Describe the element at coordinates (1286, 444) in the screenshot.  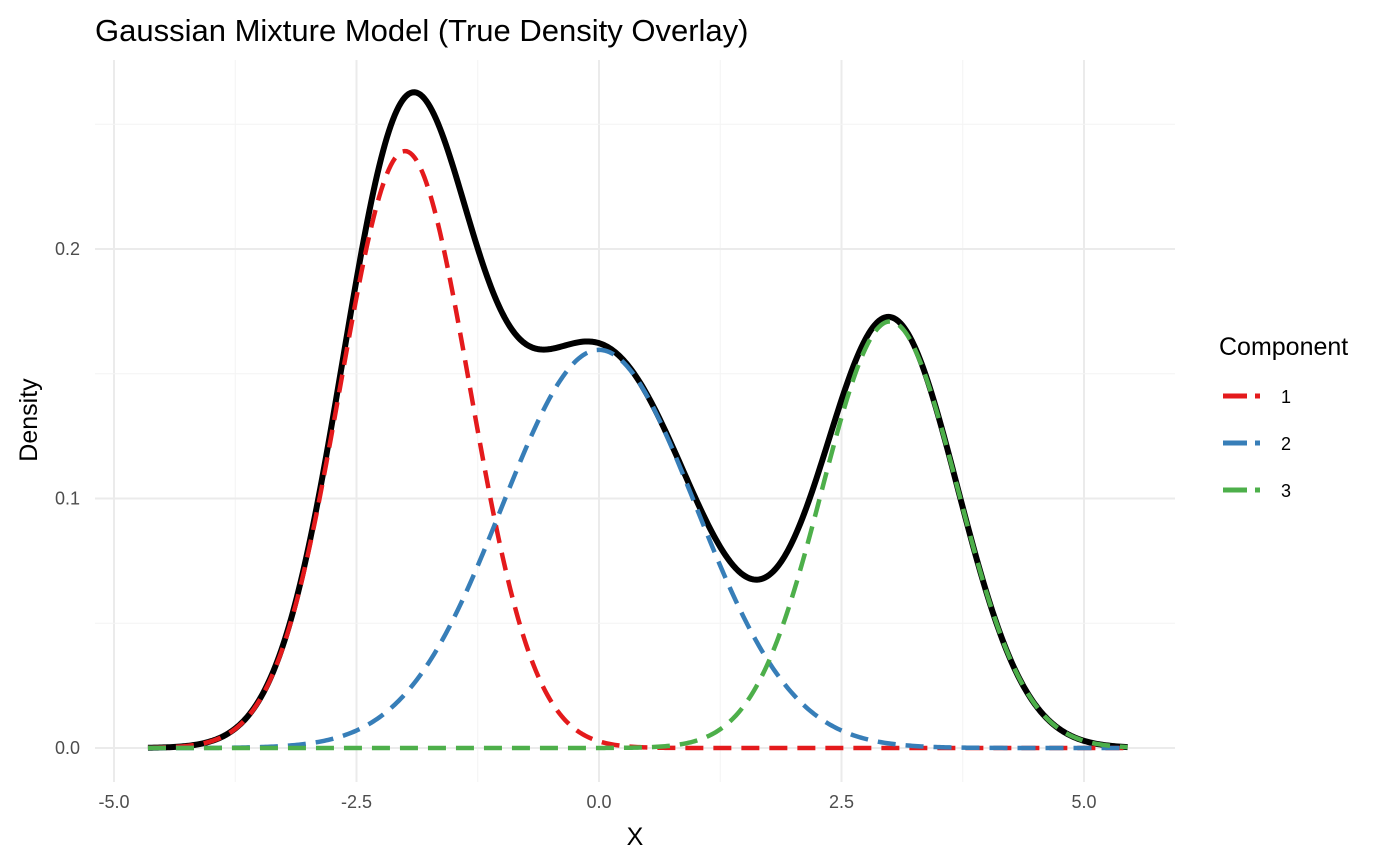
I see `legend-label: 2` at that location.